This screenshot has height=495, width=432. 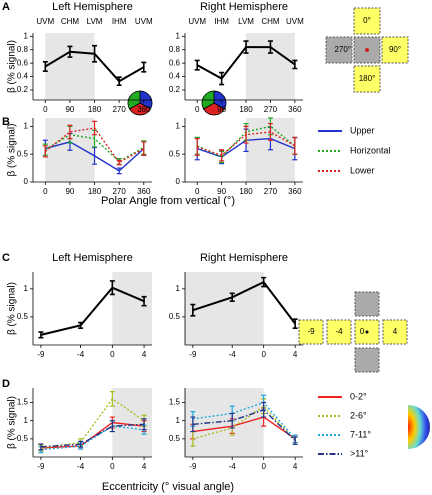 What do you see at coordinates (6, 384) in the screenshot?
I see `panel-letter: D` at bounding box center [6, 384].